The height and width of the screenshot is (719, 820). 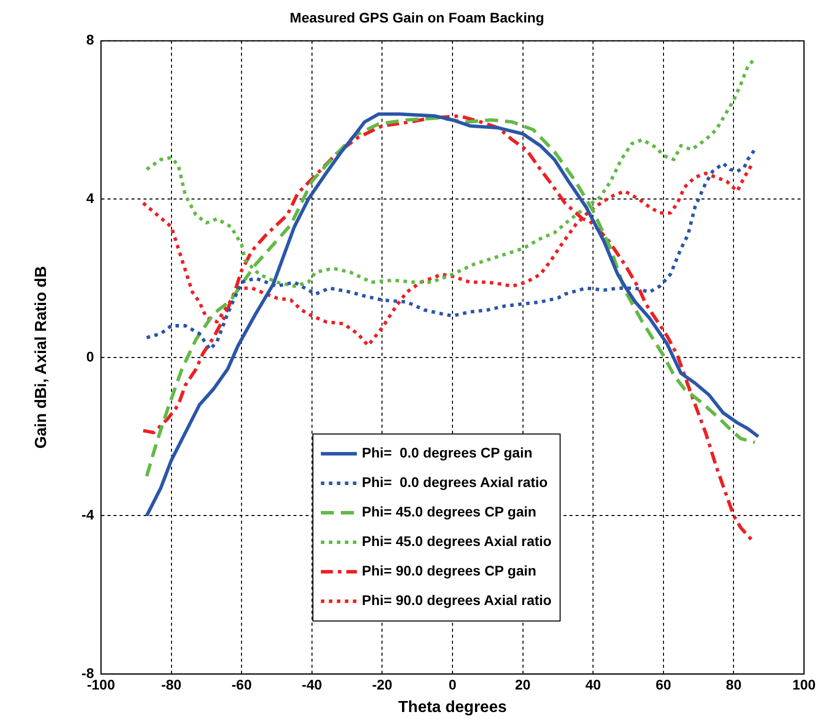 What do you see at coordinates (452, 684) in the screenshot?
I see `x-tick-label: 0` at bounding box center [452, 684].